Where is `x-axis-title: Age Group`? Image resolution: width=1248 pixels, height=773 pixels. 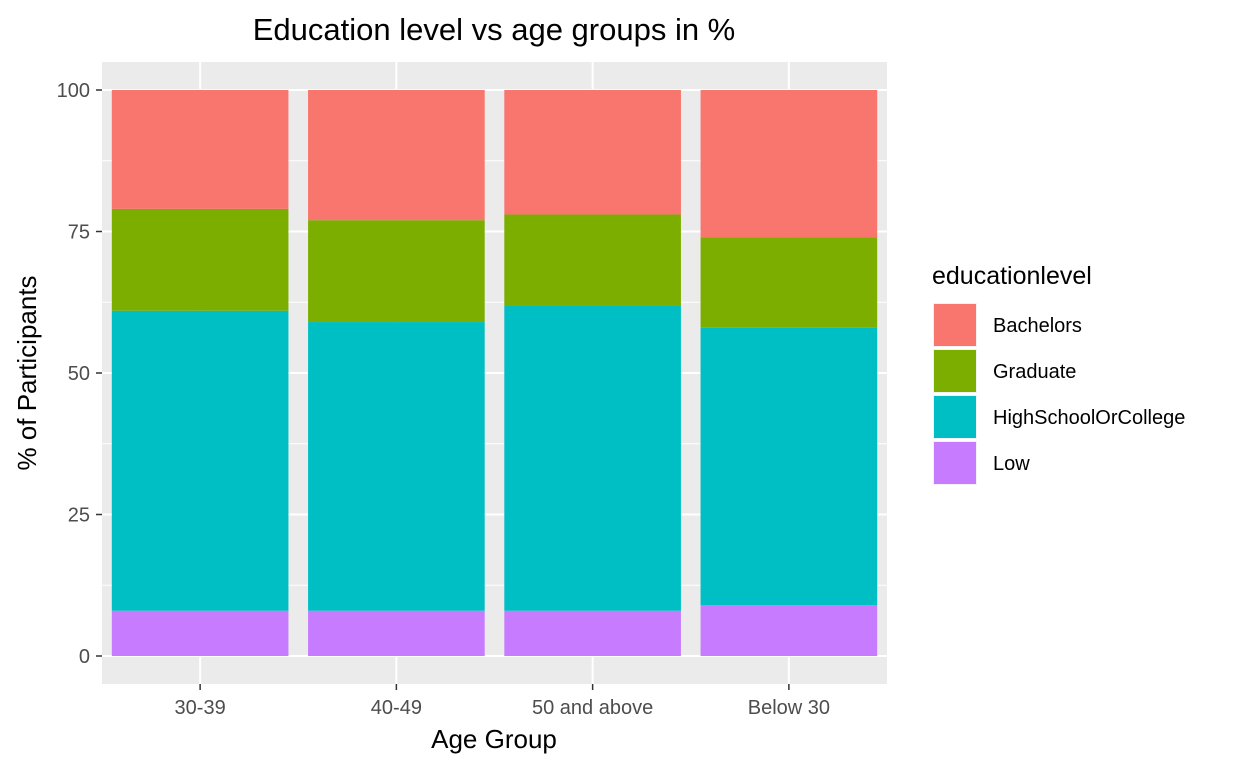
x-axis-title: Age Group is located at coordinates (494, 739).